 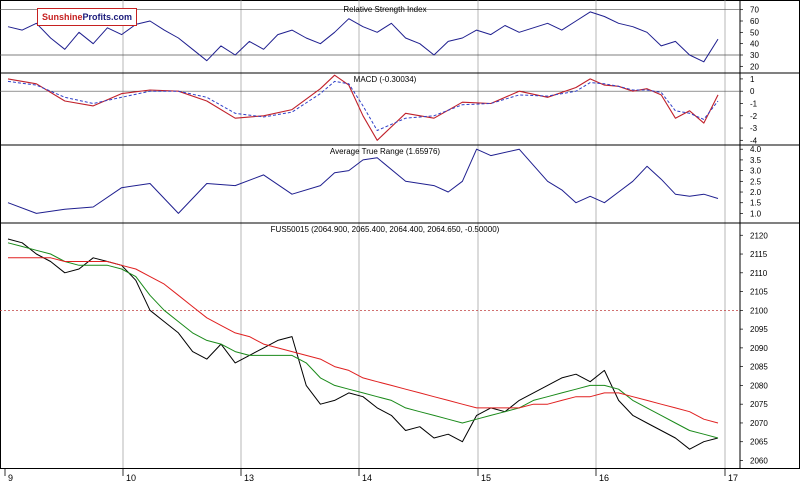 What do you see at coordinates (754, 21) in the screenshot?
I see `y-tick-label-0-1: 60` at bounding box center [754, 21].